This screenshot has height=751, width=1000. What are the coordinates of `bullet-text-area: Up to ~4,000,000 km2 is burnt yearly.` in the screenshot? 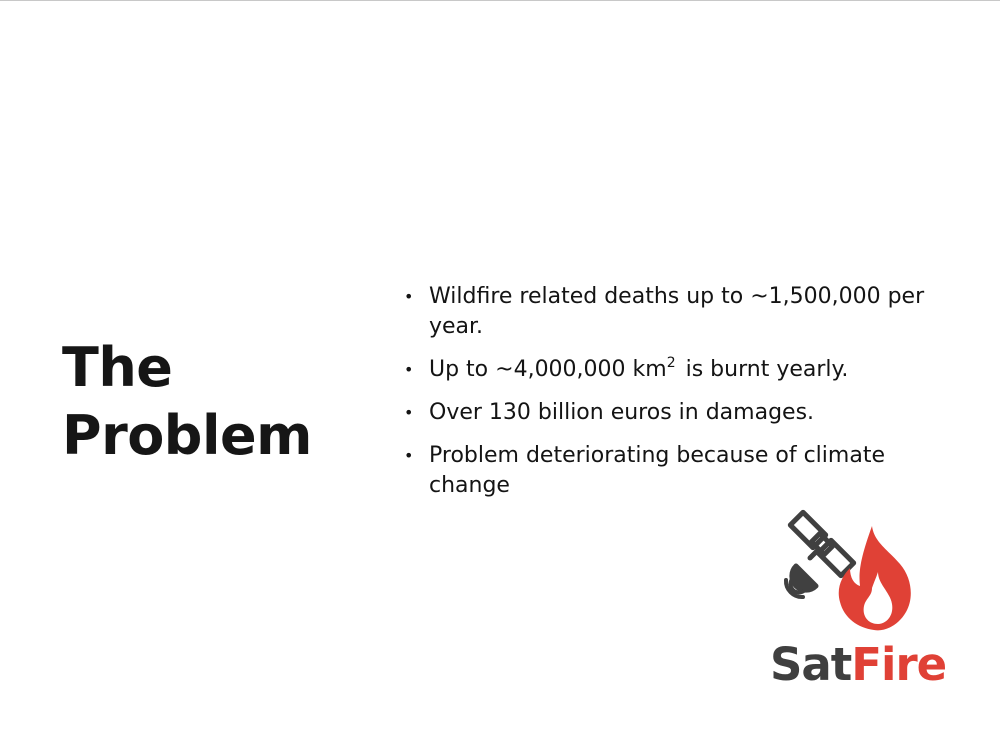 It's located at (639, 368).